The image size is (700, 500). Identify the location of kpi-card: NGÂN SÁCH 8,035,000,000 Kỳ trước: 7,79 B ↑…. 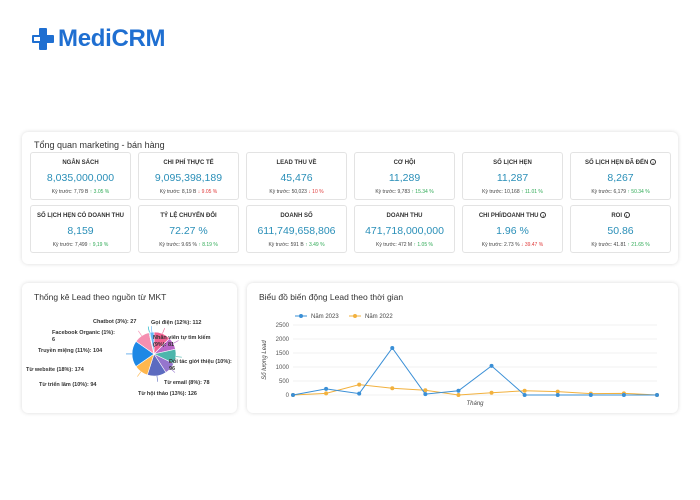
(80, 176).